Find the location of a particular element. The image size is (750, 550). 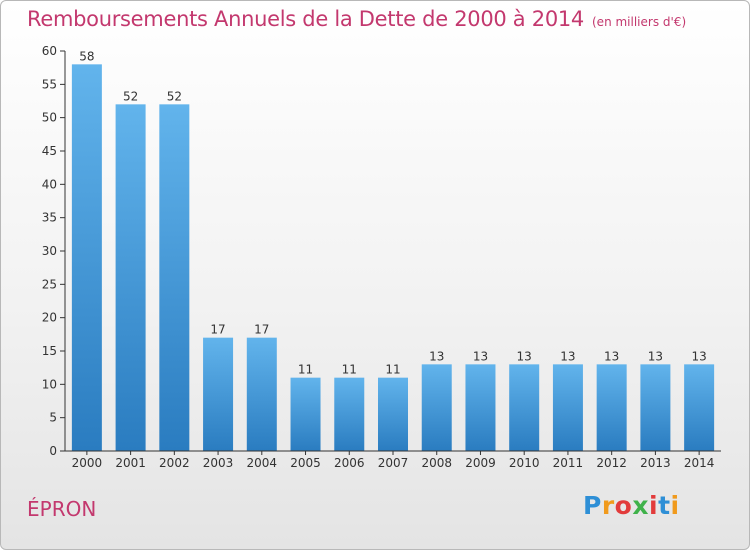

bar-2005 is located at coordinates (305, 414).